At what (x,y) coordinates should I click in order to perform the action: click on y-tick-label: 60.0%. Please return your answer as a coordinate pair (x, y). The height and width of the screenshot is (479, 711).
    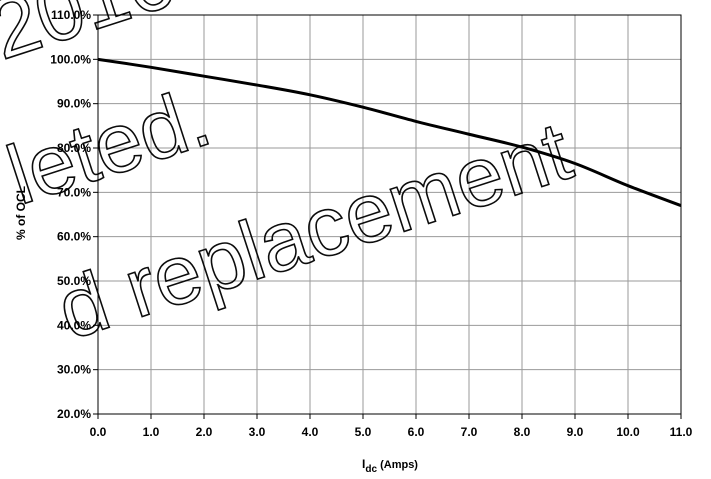
    Looking at the image, I should click on (74, 237).